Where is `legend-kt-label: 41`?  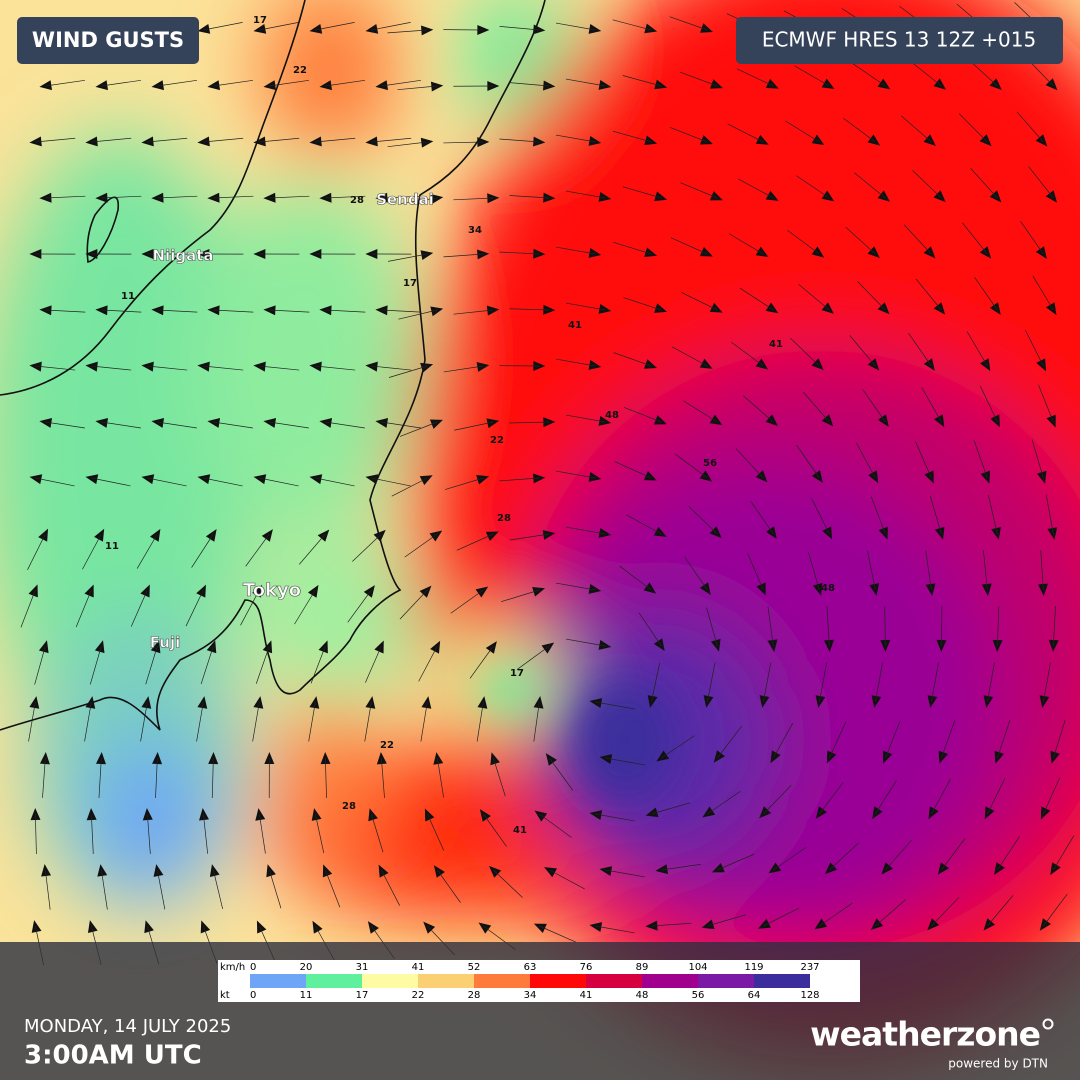
legend-kt-label: 41 is located at coordinates (586, 995).